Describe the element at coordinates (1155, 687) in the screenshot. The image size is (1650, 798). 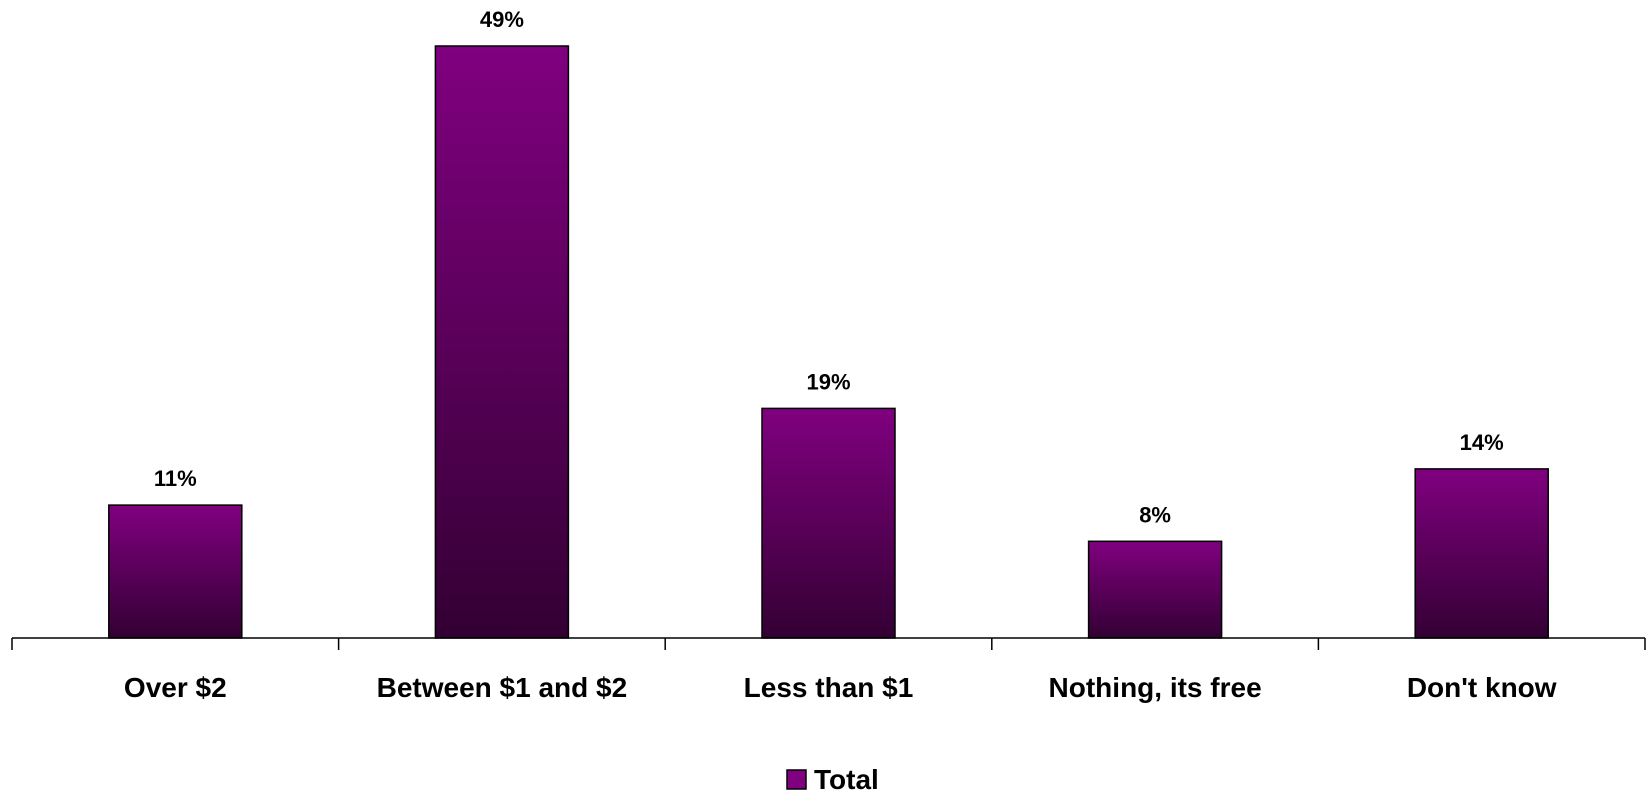
I see `category-label-4: Nothing, its free` at that location.